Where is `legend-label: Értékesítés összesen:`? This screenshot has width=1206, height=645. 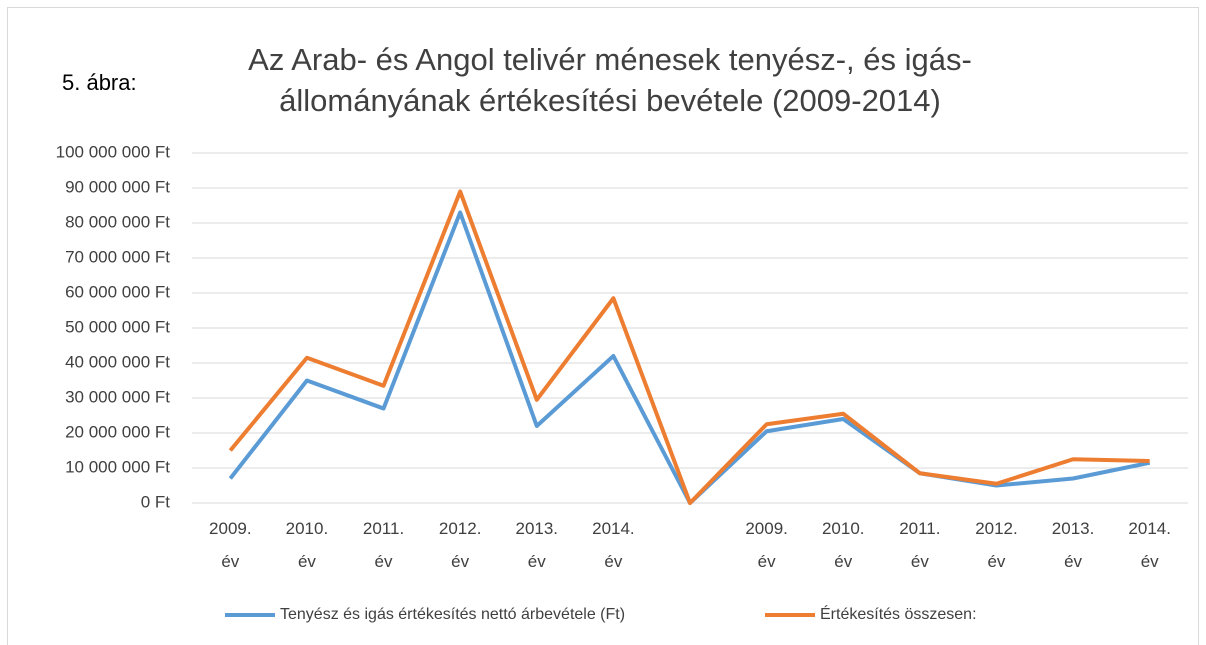 legend-label: Értékesítés összesen: is located at coordinates (898, 613).